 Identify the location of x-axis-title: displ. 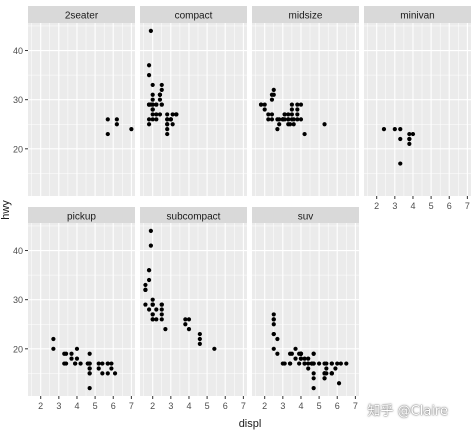
(250, 424).